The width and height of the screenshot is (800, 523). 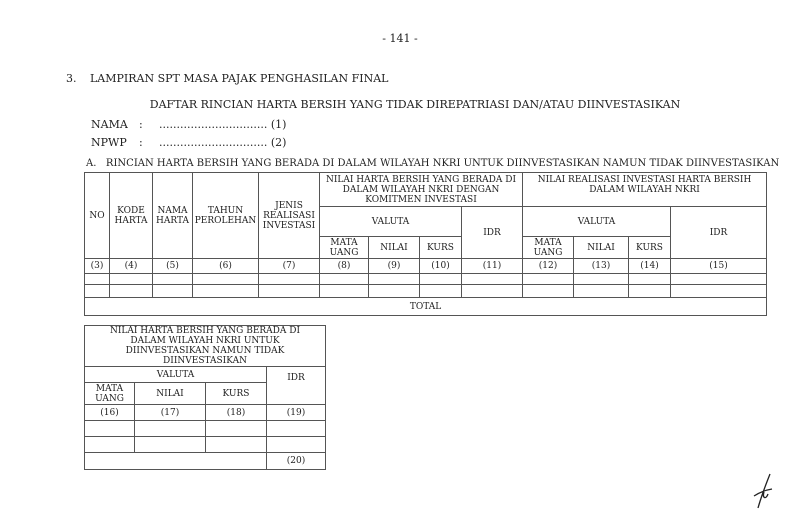 I want to click on column-number: (6), so click(x=225, y=266).